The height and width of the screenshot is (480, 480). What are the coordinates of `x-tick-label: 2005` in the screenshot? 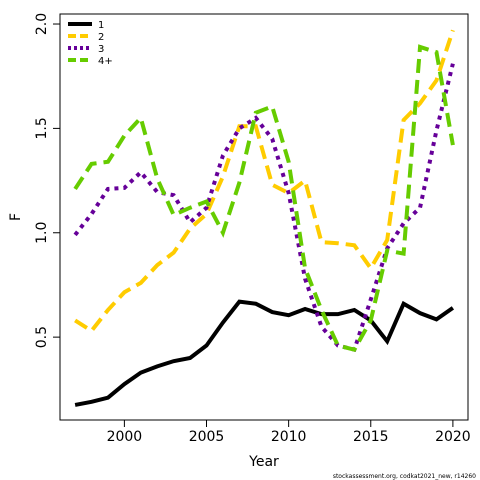 It's located at (207, 437).